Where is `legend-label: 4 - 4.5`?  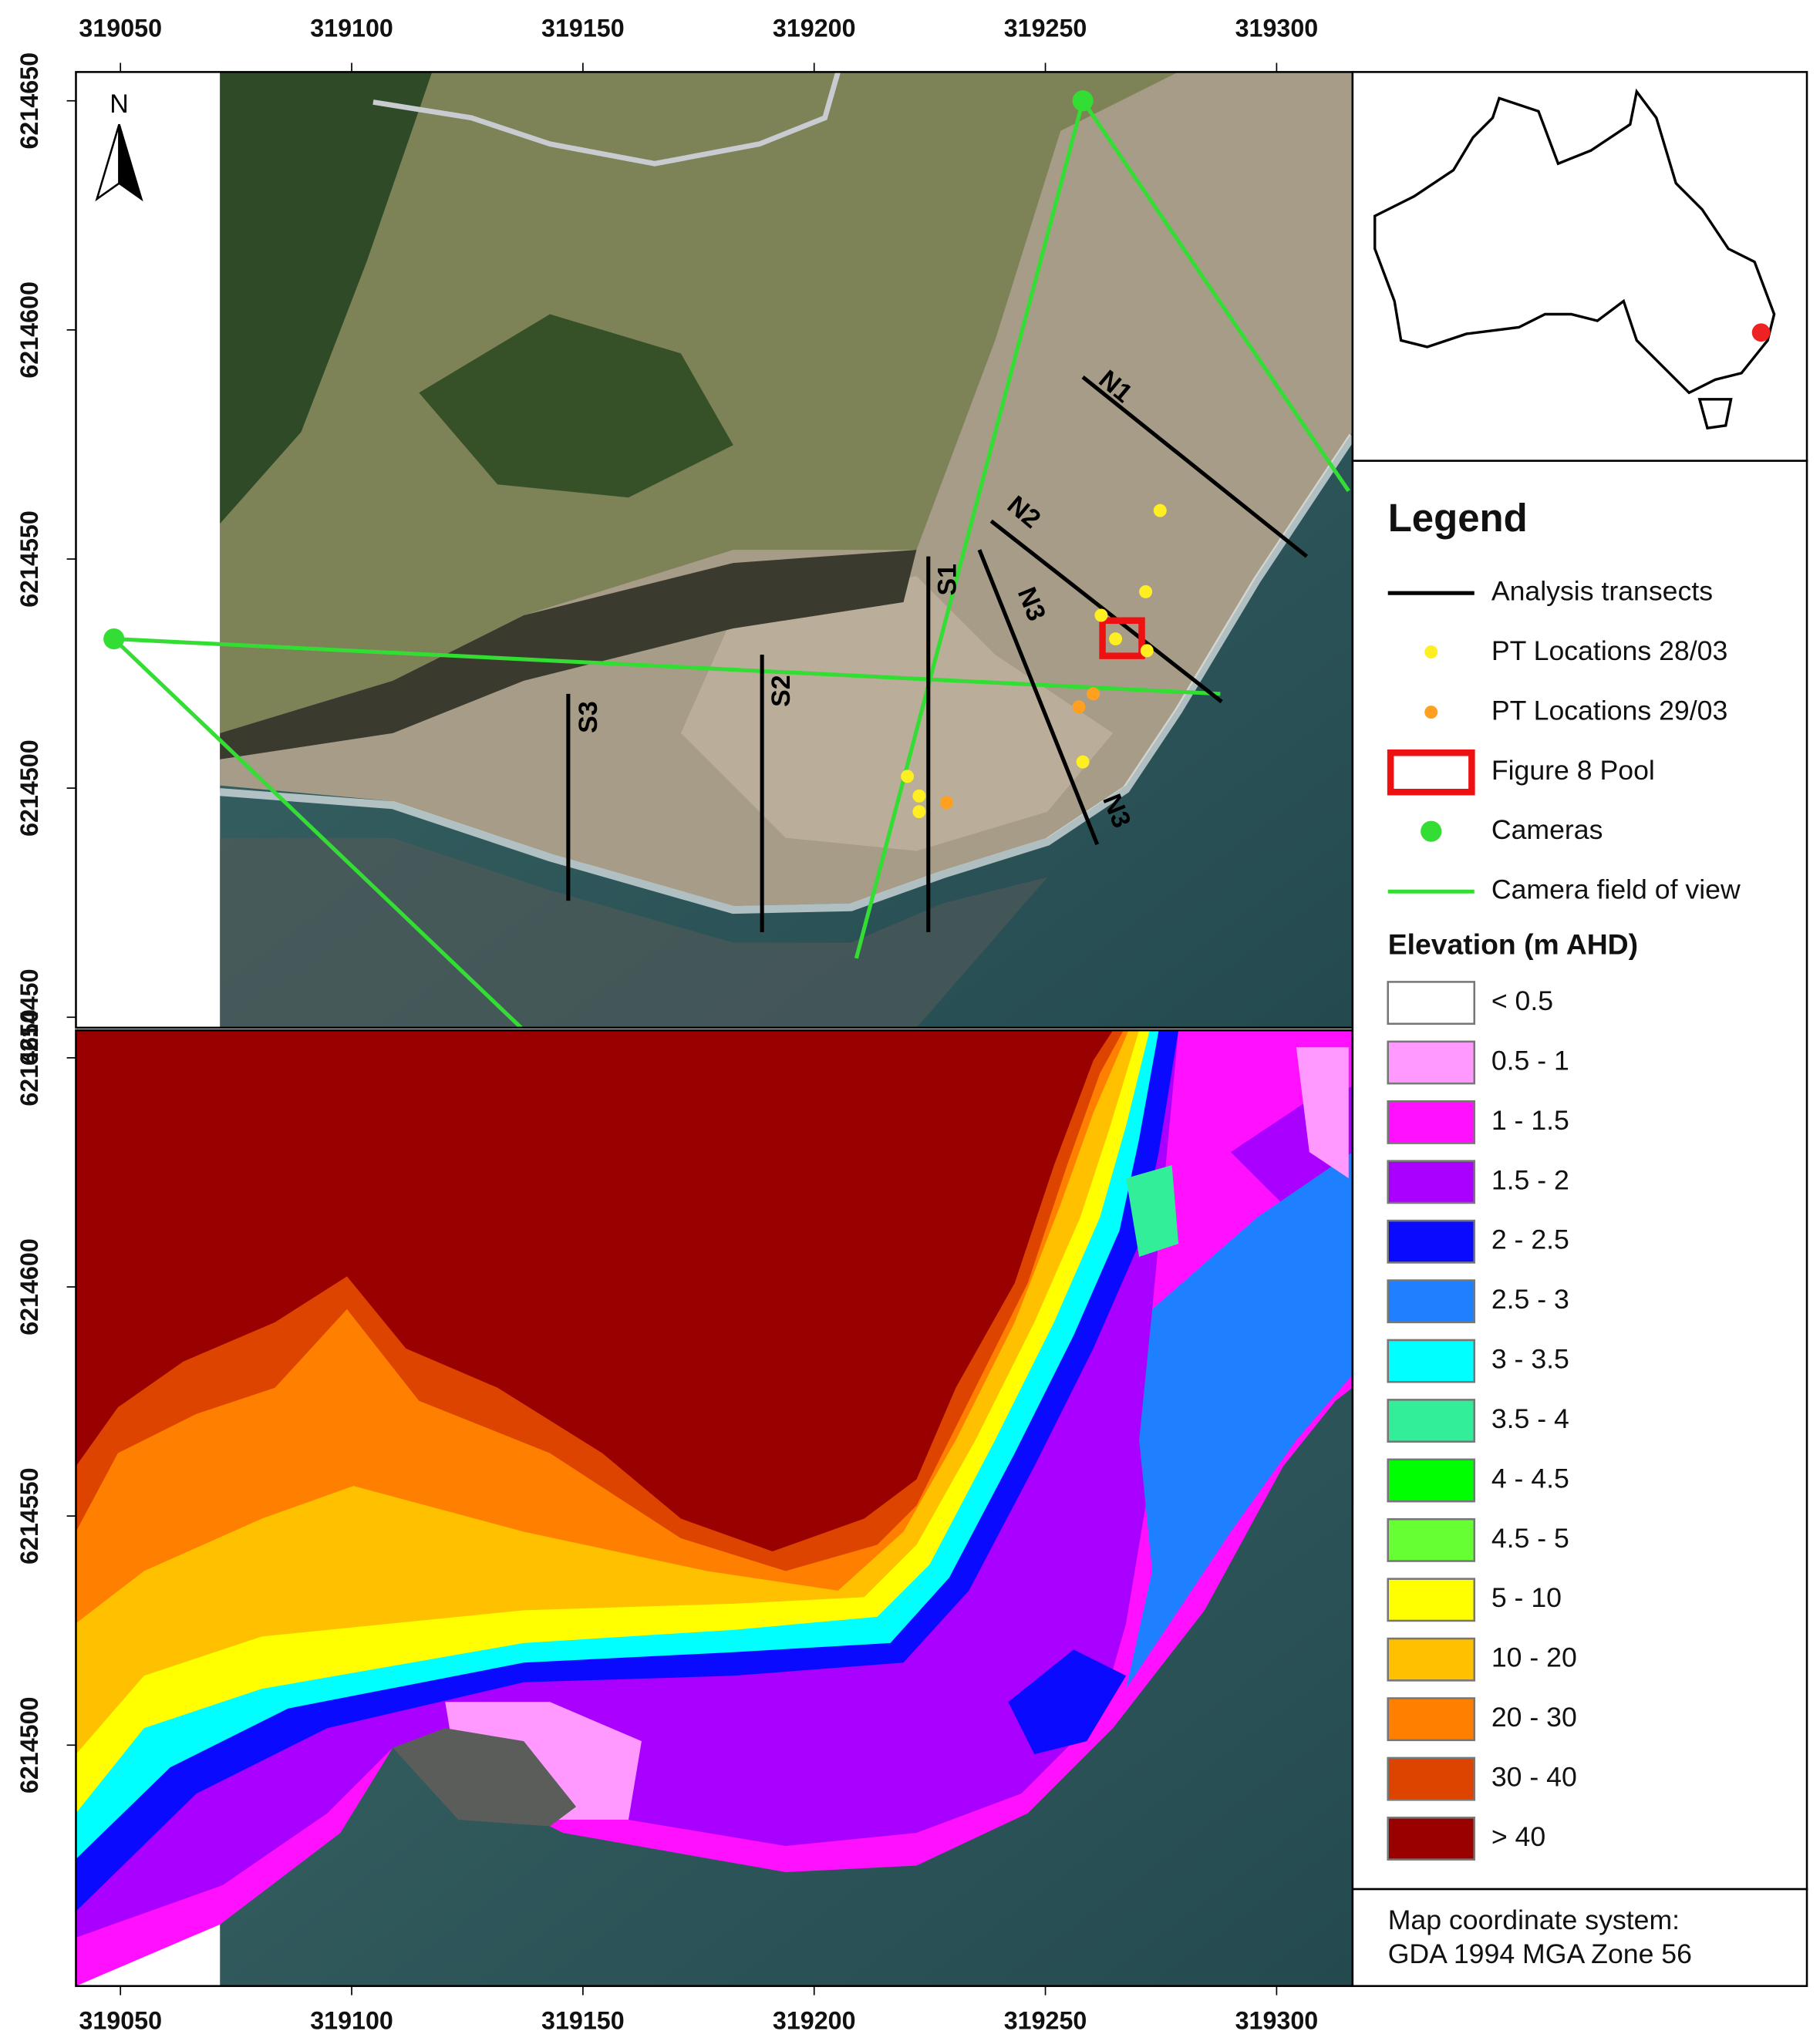
legend-label: 4 - 4.5 is located at coordinates (1530, 1478).